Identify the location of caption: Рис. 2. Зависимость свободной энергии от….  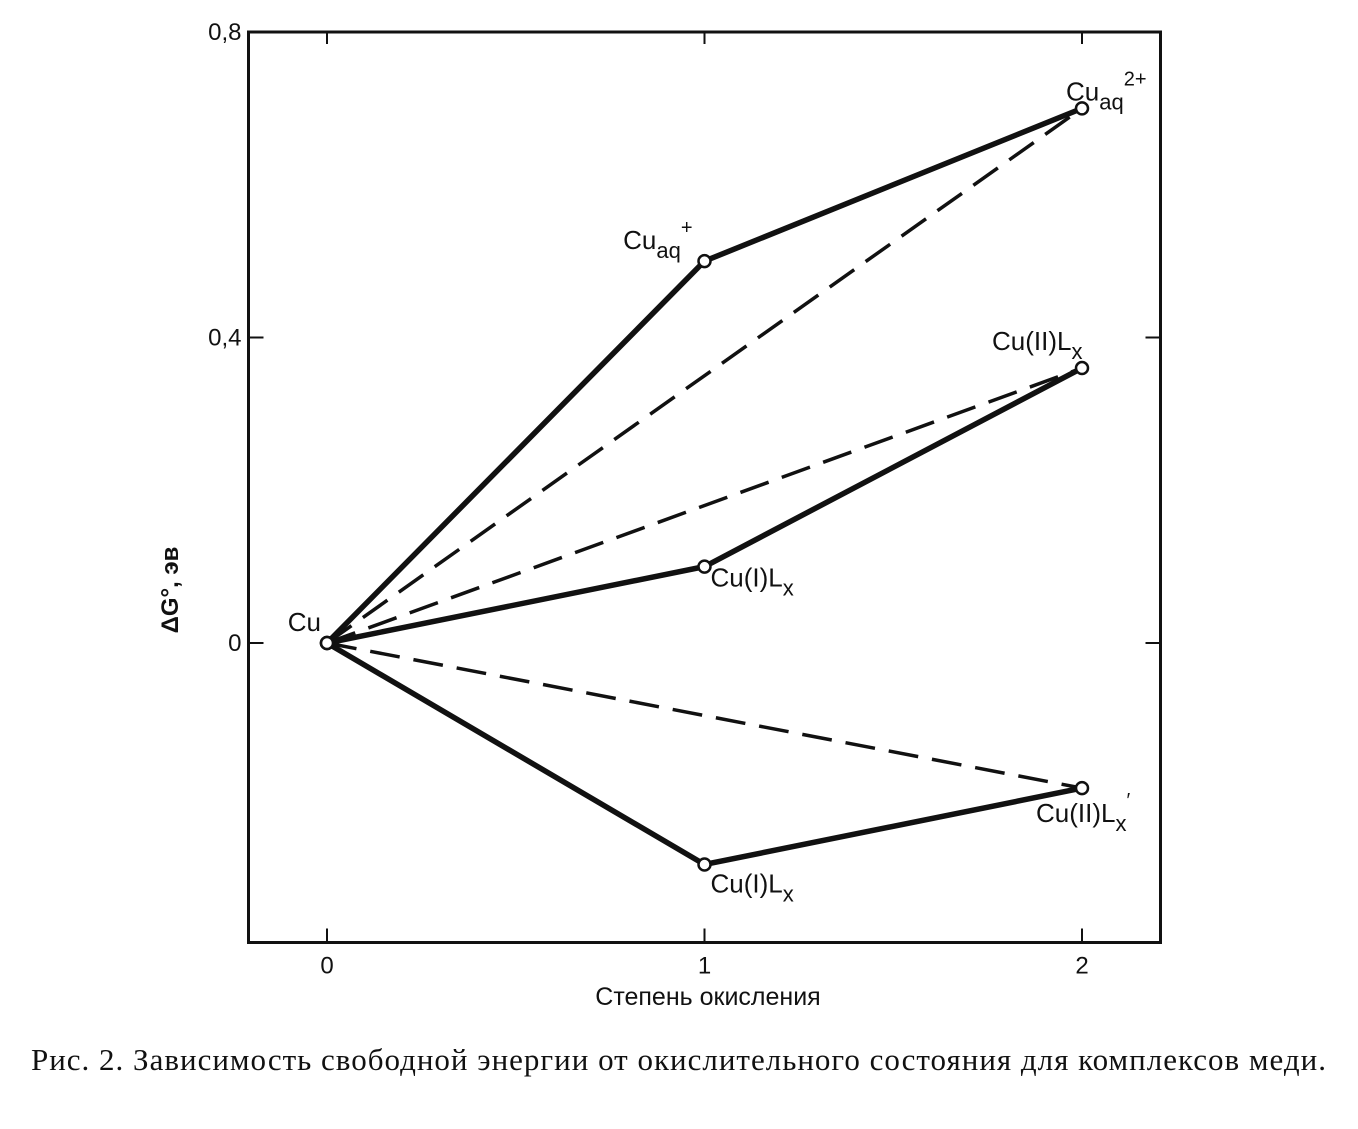
(679, 1059).